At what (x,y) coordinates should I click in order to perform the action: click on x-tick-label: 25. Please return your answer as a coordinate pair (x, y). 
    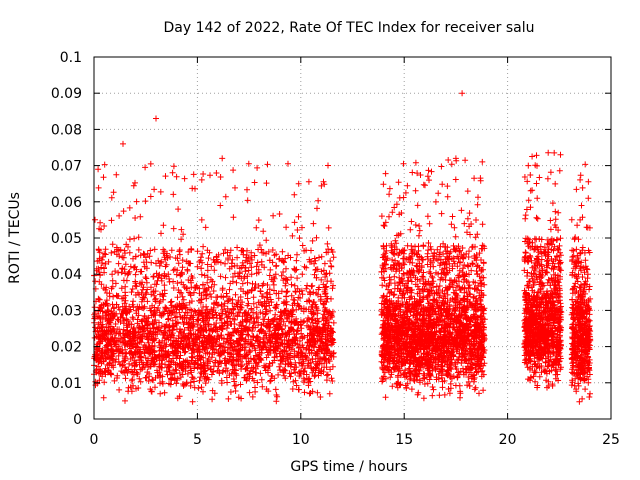
    Looking at the image, I should click on (611, 440).